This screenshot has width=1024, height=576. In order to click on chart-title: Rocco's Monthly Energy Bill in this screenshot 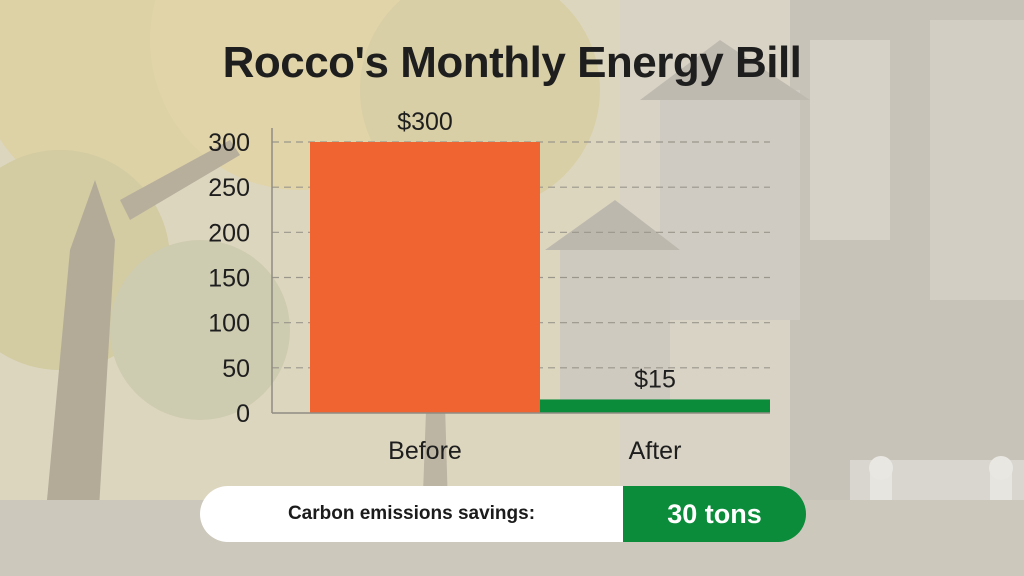, I will do `click(512, 62)`.